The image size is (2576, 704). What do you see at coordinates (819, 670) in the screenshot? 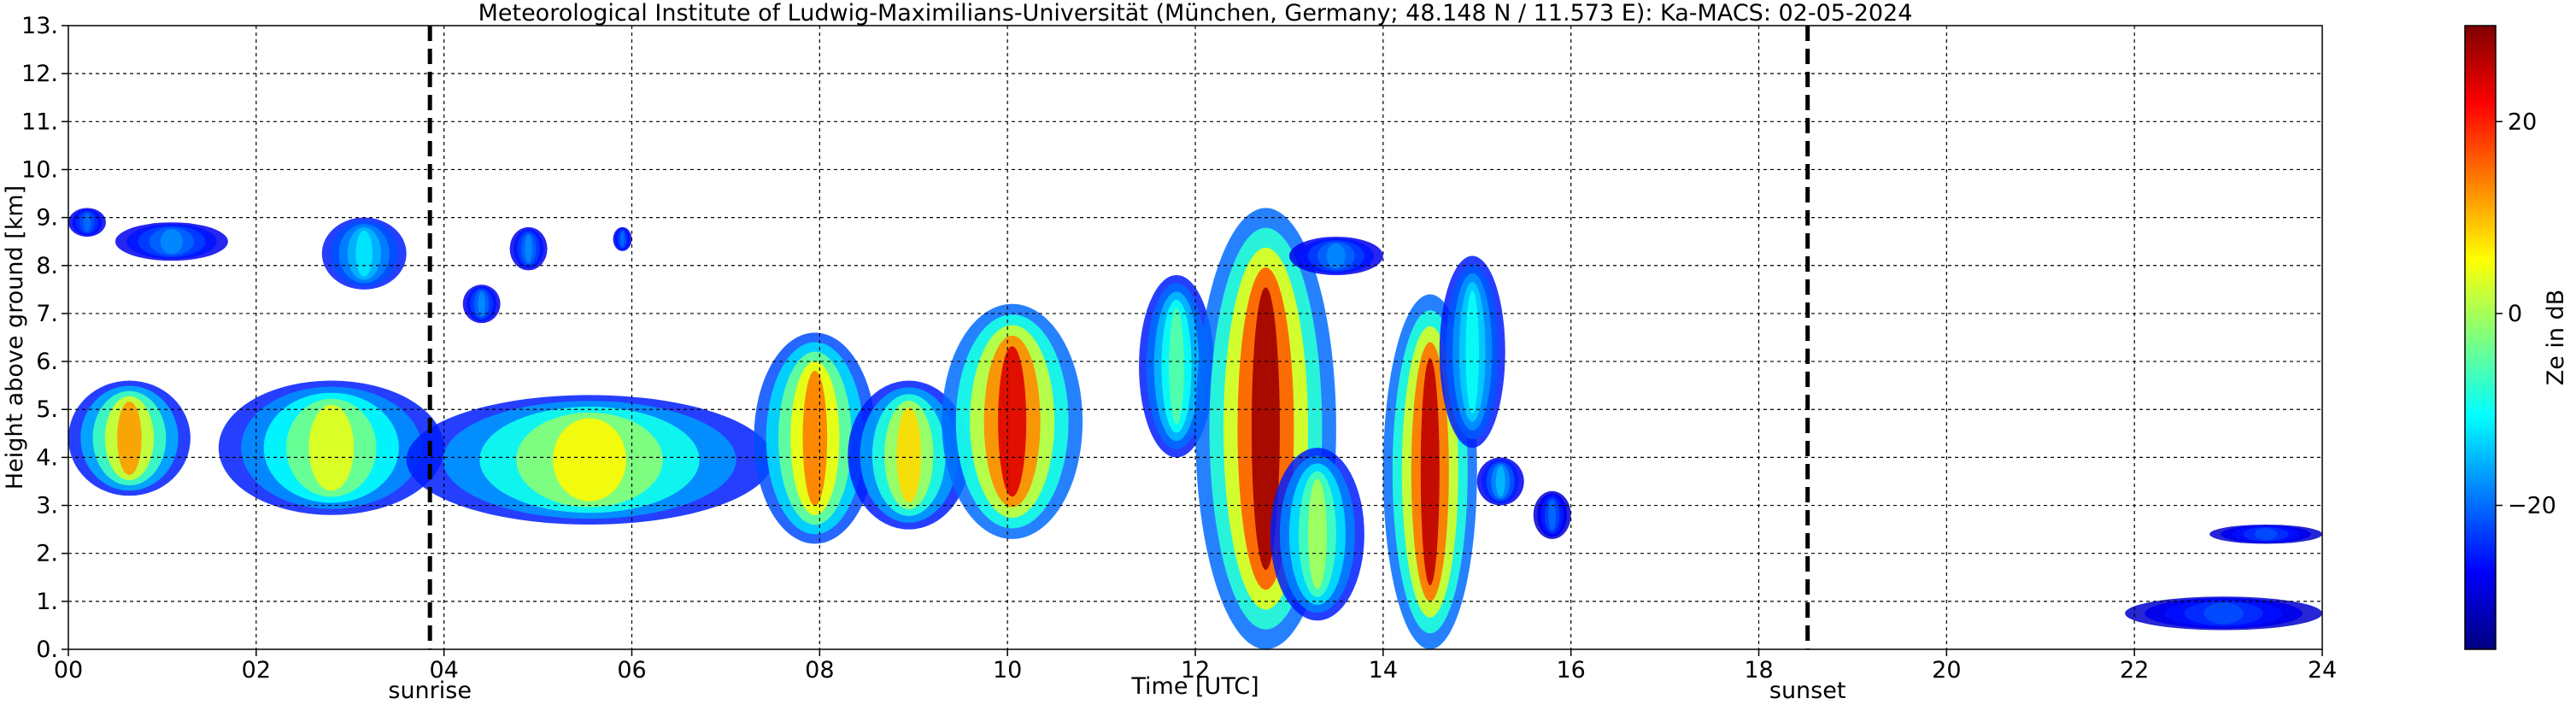
I see `x-tick-label: 08` at bounding box center [819, 670].